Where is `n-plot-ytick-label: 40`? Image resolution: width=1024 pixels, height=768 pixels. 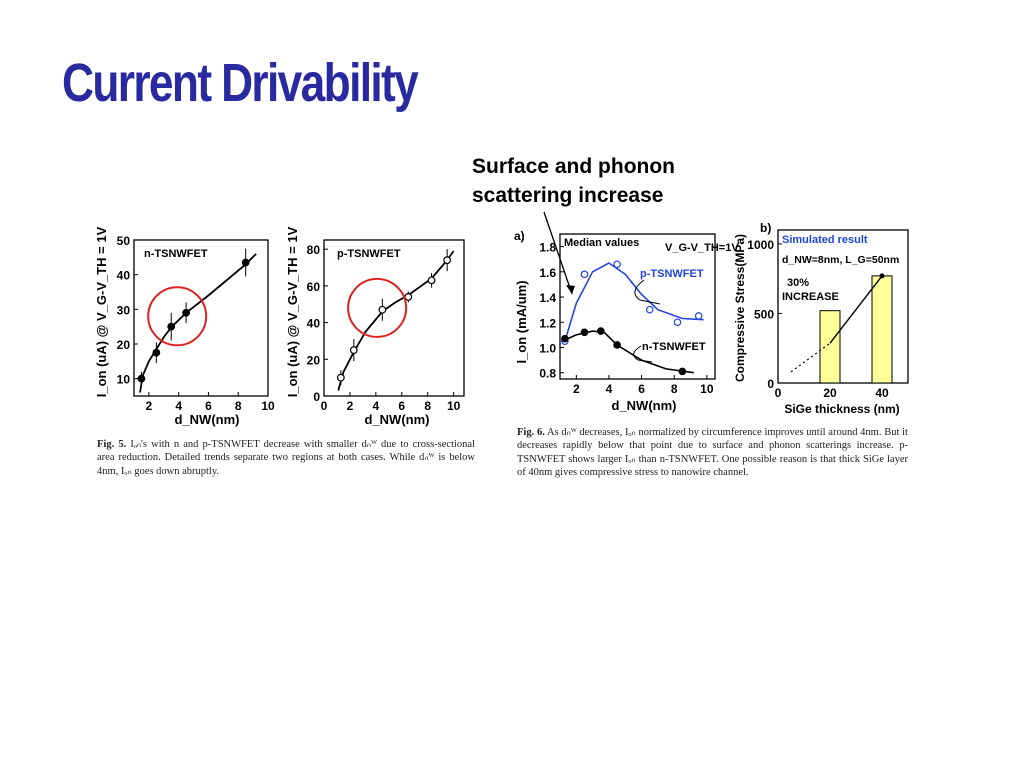 n-plot-ytick-label: 40 is located at coordinates (124, 276).